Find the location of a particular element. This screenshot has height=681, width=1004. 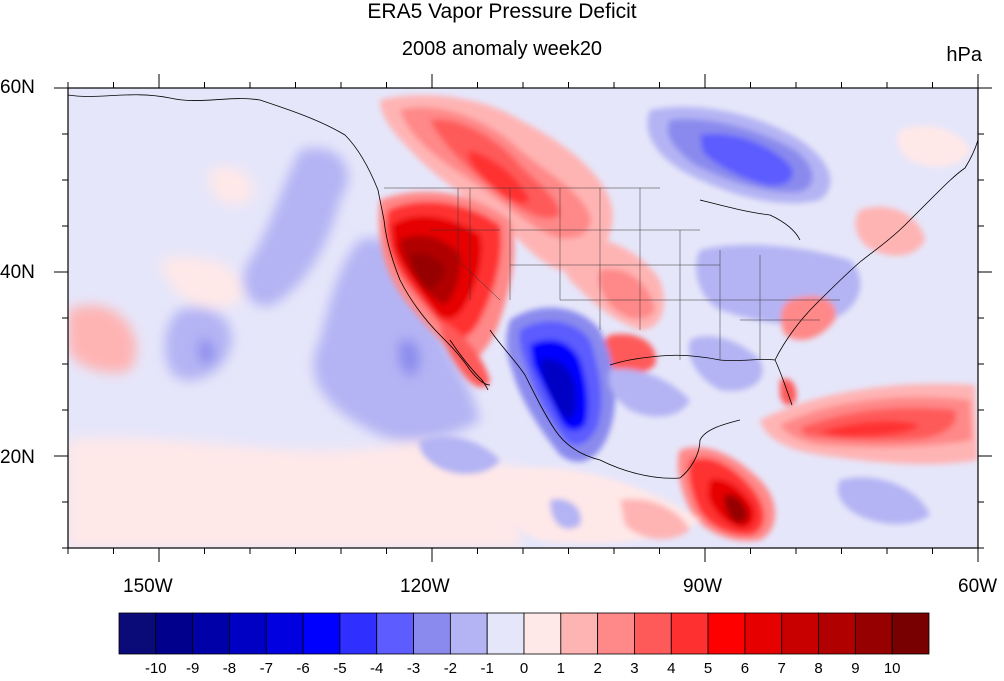

colorbar is located at coordinates (524, 633).